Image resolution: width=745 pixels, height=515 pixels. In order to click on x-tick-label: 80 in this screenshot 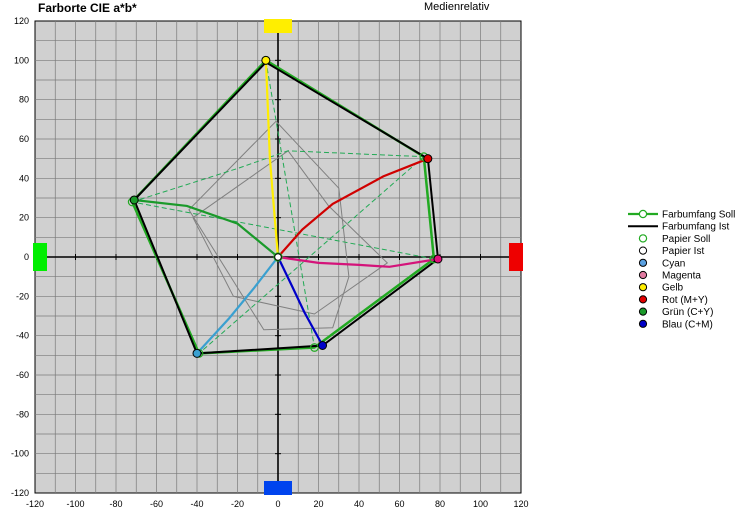, I will do `click(440, 504)`.